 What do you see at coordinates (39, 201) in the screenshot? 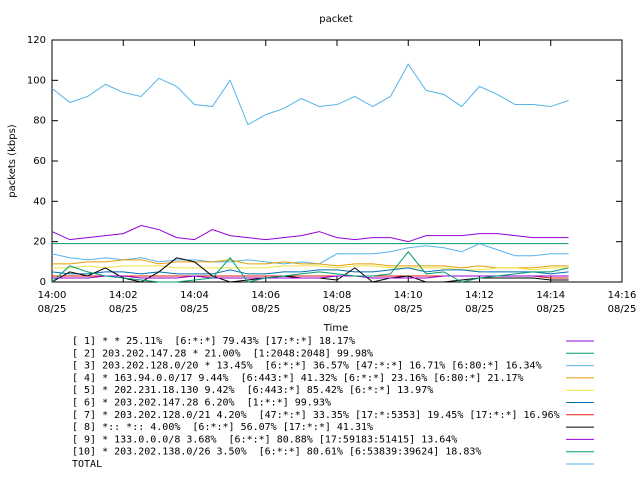
I see `y-tick-label: 40` at bounding box center [39, 201].